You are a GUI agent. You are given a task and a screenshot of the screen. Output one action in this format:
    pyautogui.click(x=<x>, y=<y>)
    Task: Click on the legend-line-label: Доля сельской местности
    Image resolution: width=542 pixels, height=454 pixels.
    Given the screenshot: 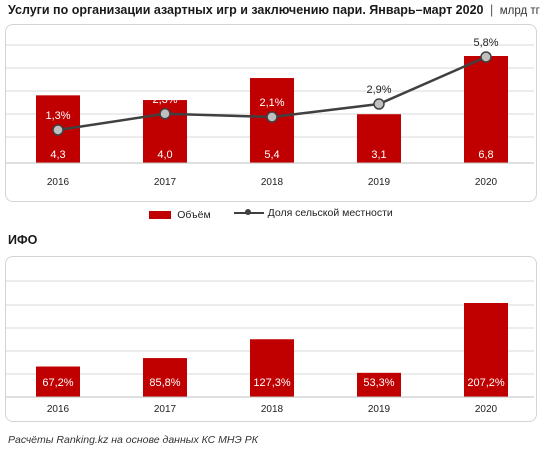 What is the action you would take?
    pyautogui.click(x=330, y=213)
    